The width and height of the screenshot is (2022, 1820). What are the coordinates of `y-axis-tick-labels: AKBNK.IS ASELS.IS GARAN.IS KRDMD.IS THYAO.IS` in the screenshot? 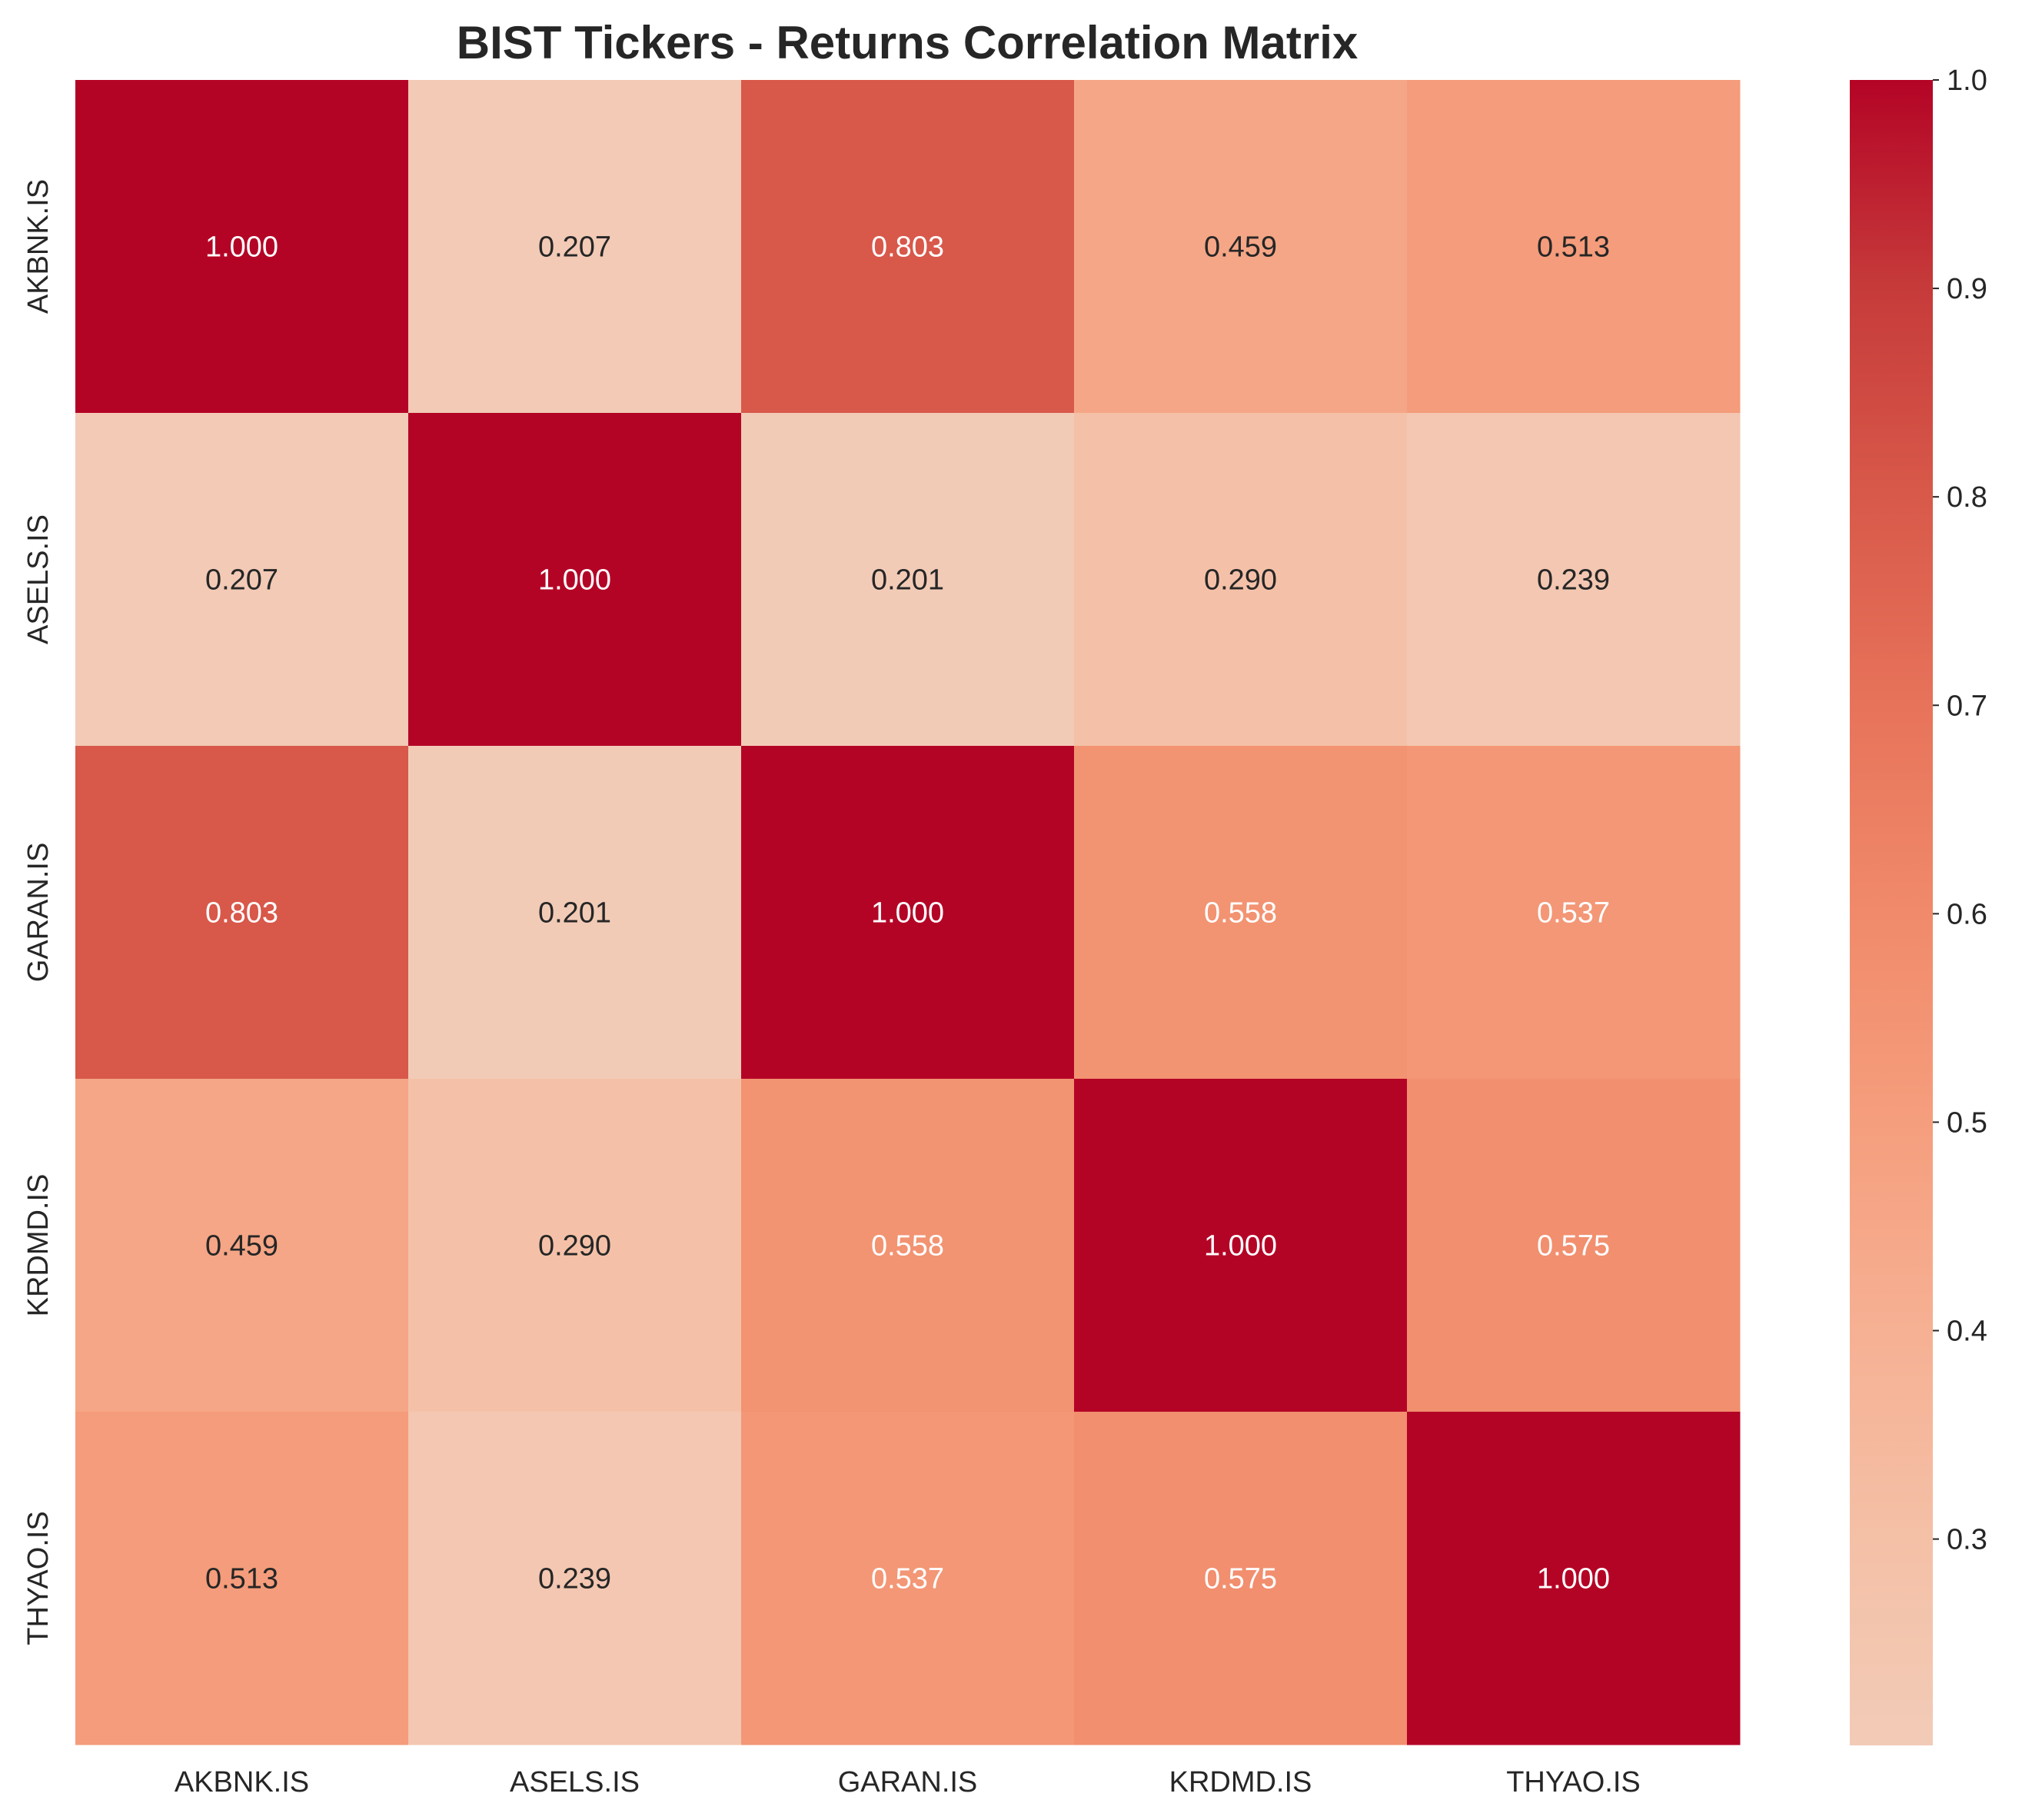 It's located at (38, 912).